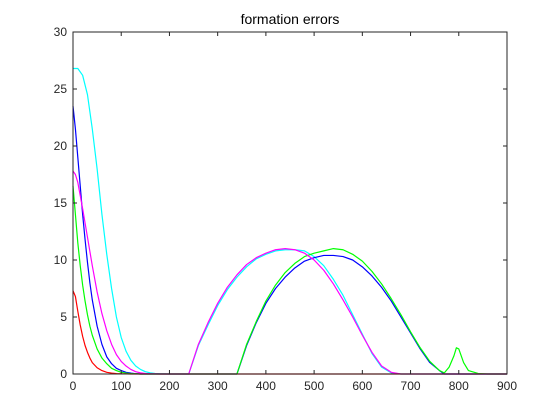 Image resolution: width=560 pixels, height=420 pixels. I want to click on chart-title: formation errors, so click(290, 19).